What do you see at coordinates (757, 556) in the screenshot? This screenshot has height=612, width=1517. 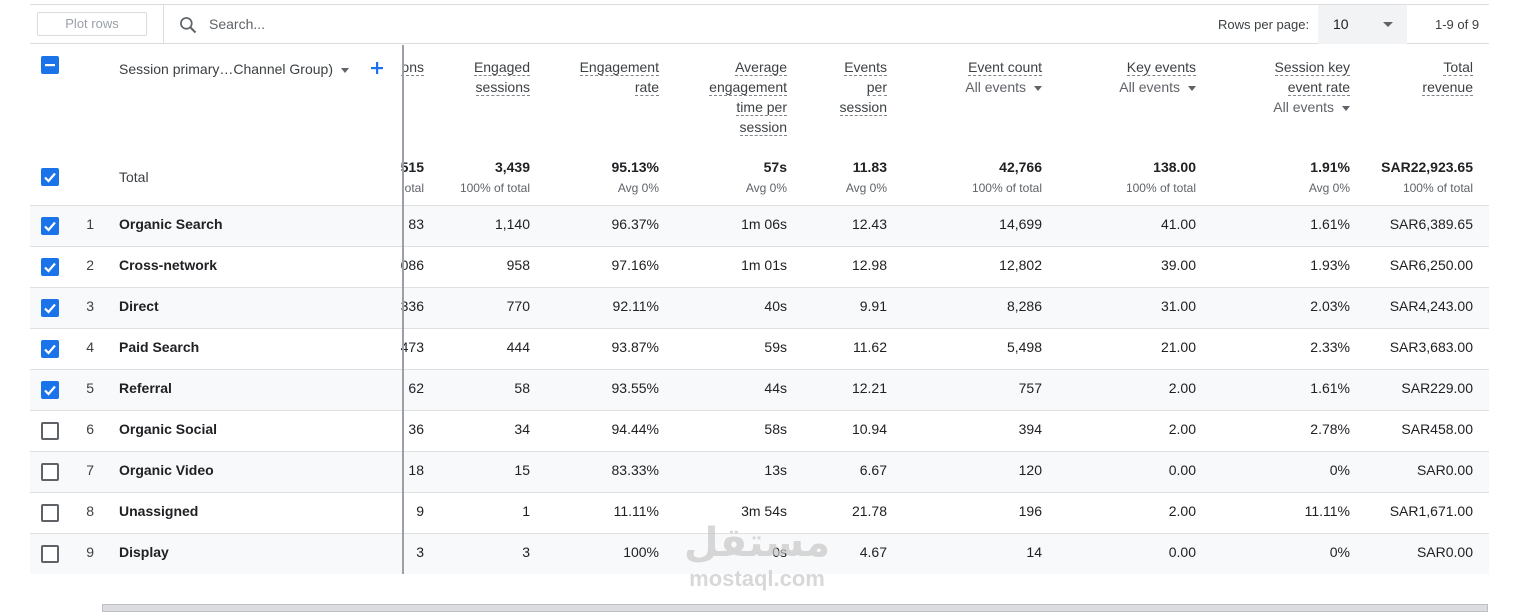 I see `watermark-logo: مستقل mostaql.com` at bounding box center [757, 556].